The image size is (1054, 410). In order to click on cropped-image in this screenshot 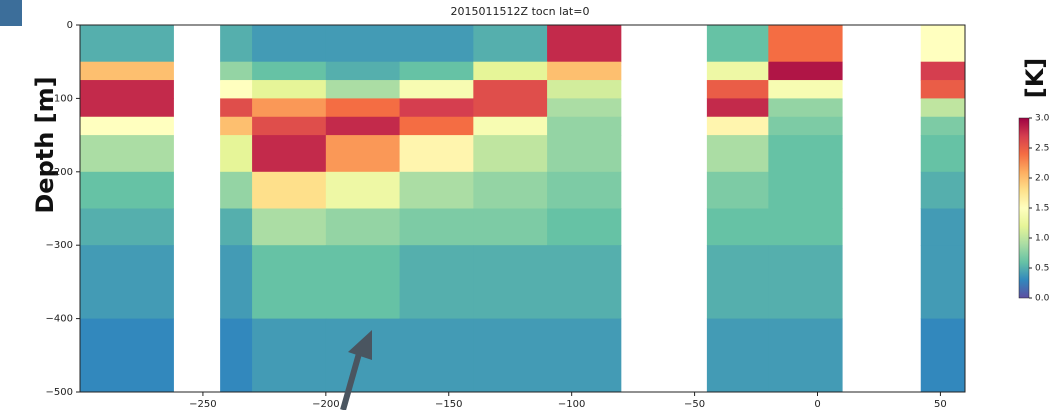, I will do `click(11, 13)`.